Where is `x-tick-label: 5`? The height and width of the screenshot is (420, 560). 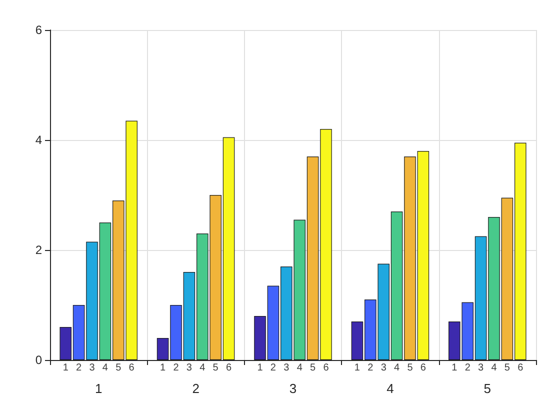 x-tick-label: 5 is located at coordinates (488, 388).